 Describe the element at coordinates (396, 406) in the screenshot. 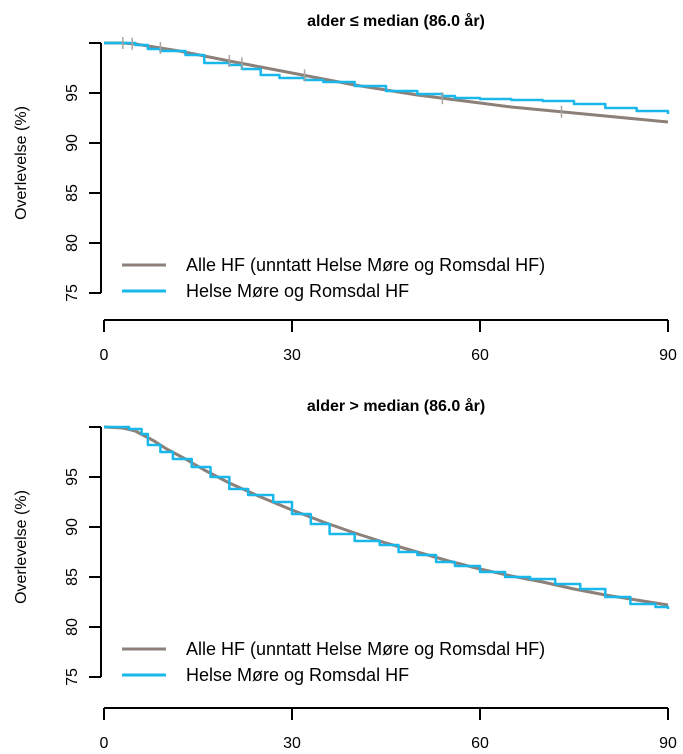

I see `chart-title: alder > median (86.0 år)` at that location.